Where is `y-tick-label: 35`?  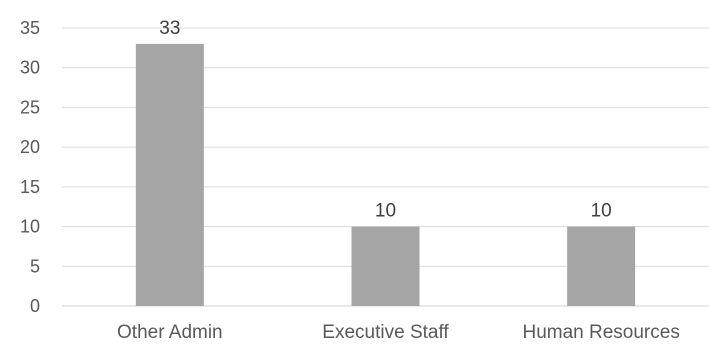 y-tick-label: 35 is located at coordinates (30, 28).